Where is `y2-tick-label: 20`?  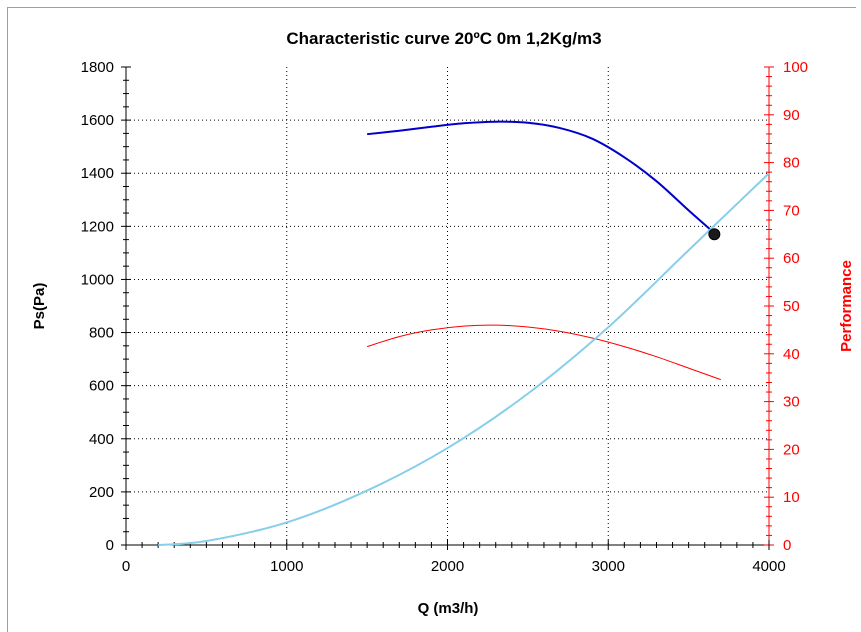 y2-tick-label: 20 is located at coordinates (791, 449).